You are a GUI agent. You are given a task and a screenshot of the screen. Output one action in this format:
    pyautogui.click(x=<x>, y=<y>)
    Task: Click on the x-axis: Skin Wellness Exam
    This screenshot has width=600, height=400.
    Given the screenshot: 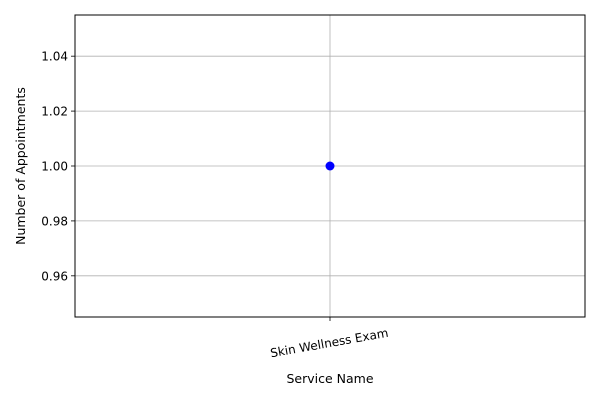 What is the action you would take?
    pyautogui.click(x=329, y=338)
    